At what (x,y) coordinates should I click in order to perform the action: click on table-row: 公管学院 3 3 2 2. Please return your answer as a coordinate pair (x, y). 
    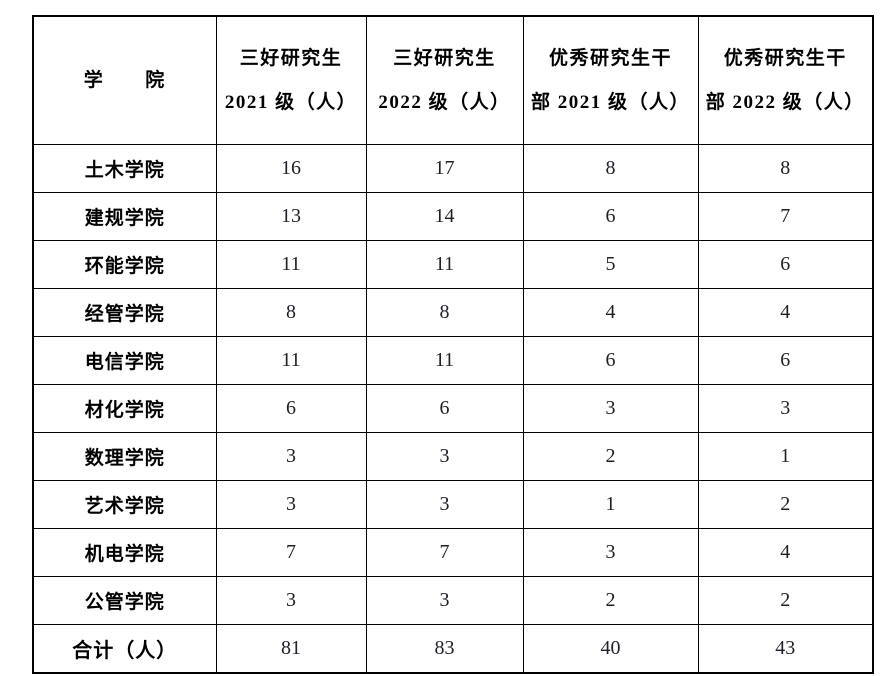
    Looking at the image, I should click on (453, 600).